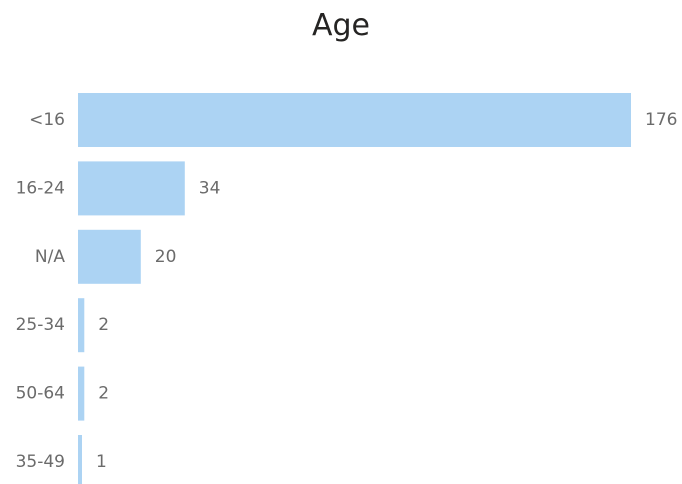 The width and height of the screenshot is (682, 484). I want to click on value-label-3: 2, so click(103, 325).